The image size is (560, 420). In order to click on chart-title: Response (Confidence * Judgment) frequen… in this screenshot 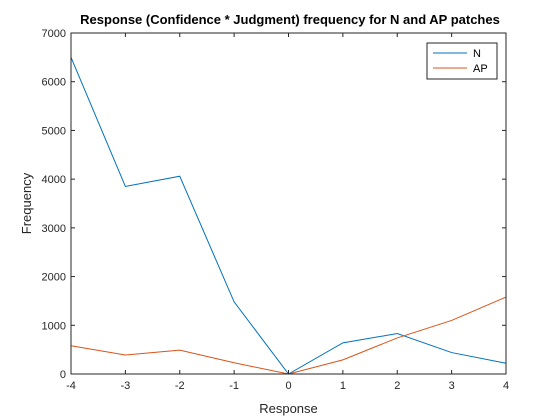, I will do `click(290, 19)`.